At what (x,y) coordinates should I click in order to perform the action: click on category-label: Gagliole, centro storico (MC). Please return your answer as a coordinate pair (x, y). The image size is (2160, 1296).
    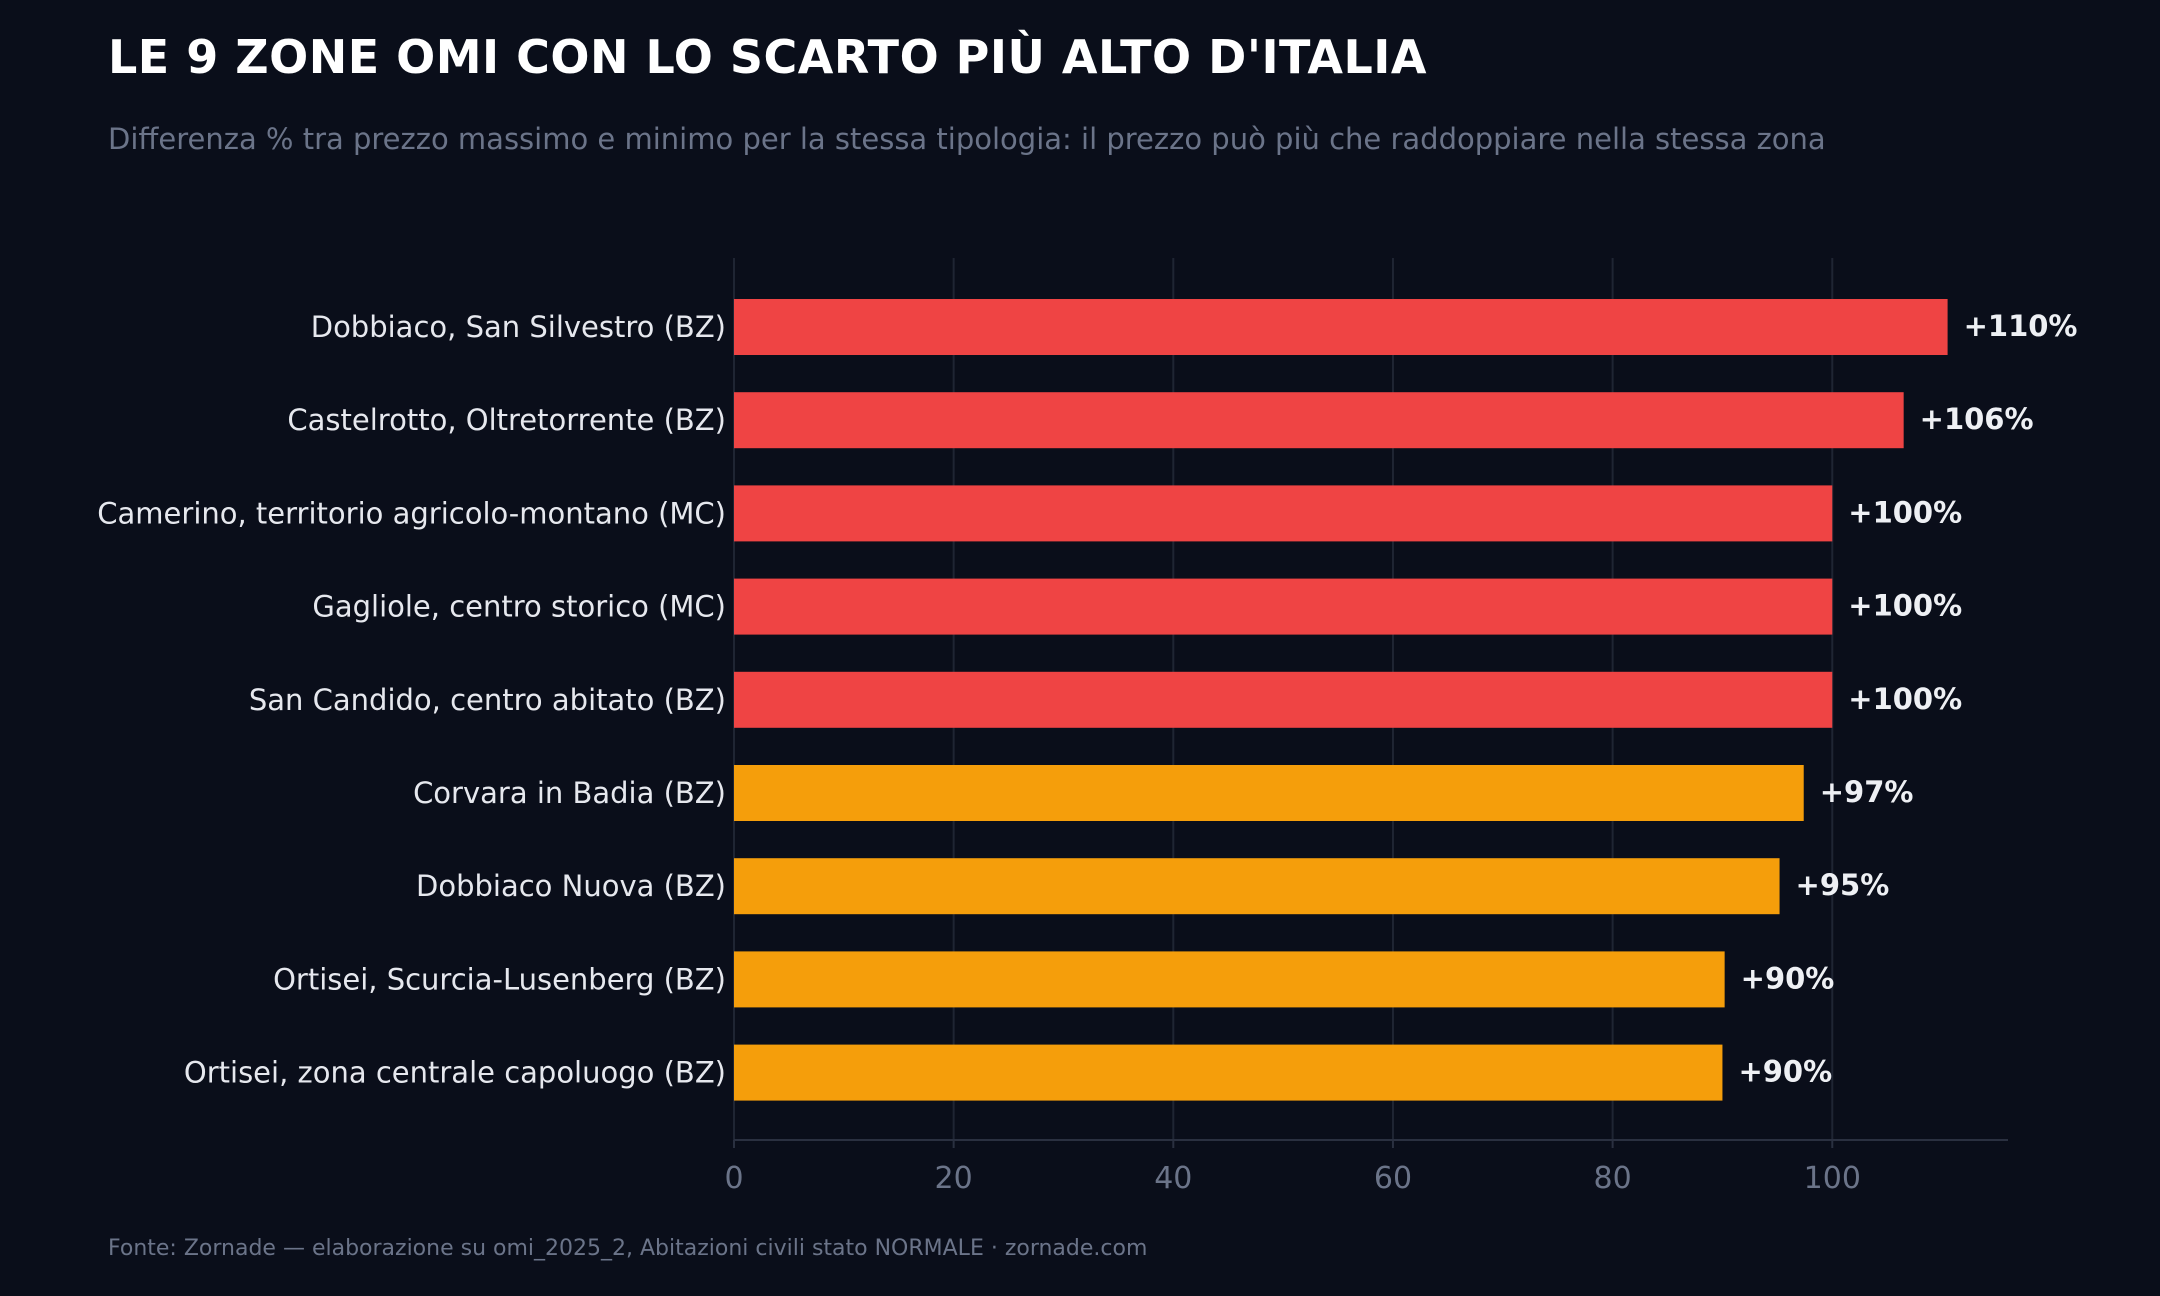
    Looking at the image, I should click on (519, 607).